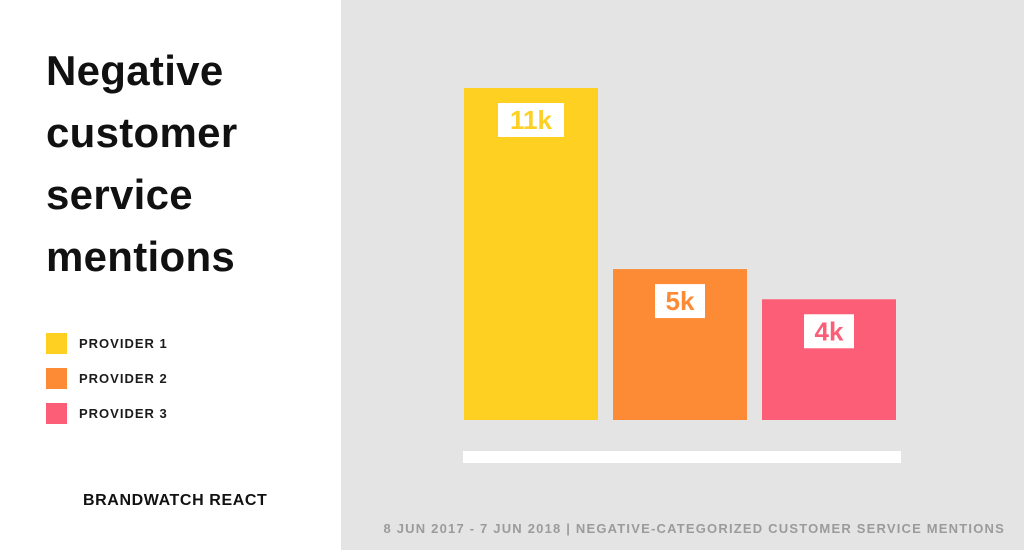 The height and width of the screenshot is (550, 1024). I want to click on legend-label-provider-2: PROVIDER 2, so click(123, 378).